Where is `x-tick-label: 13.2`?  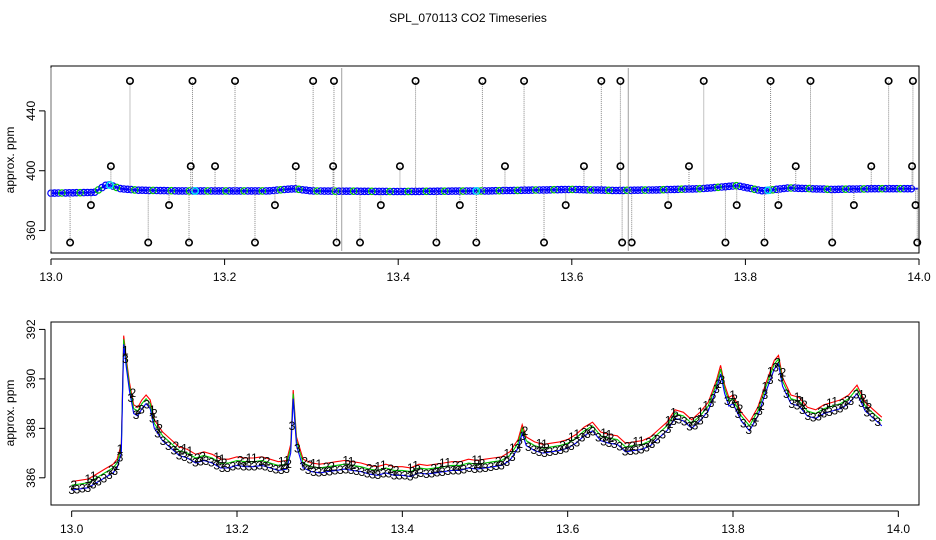 x-tick-label: 13.2 is located at coordinates (225, 277).